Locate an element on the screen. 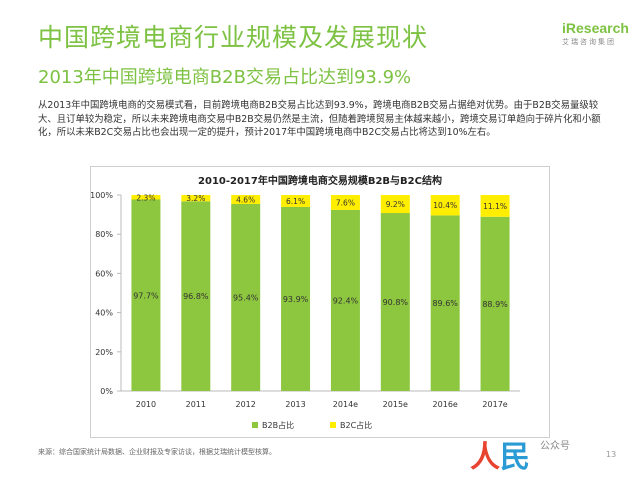 The width and height of the screenshot is (640, 480). data-label-b2c: 7.6% is located at coordinates (345, 202).